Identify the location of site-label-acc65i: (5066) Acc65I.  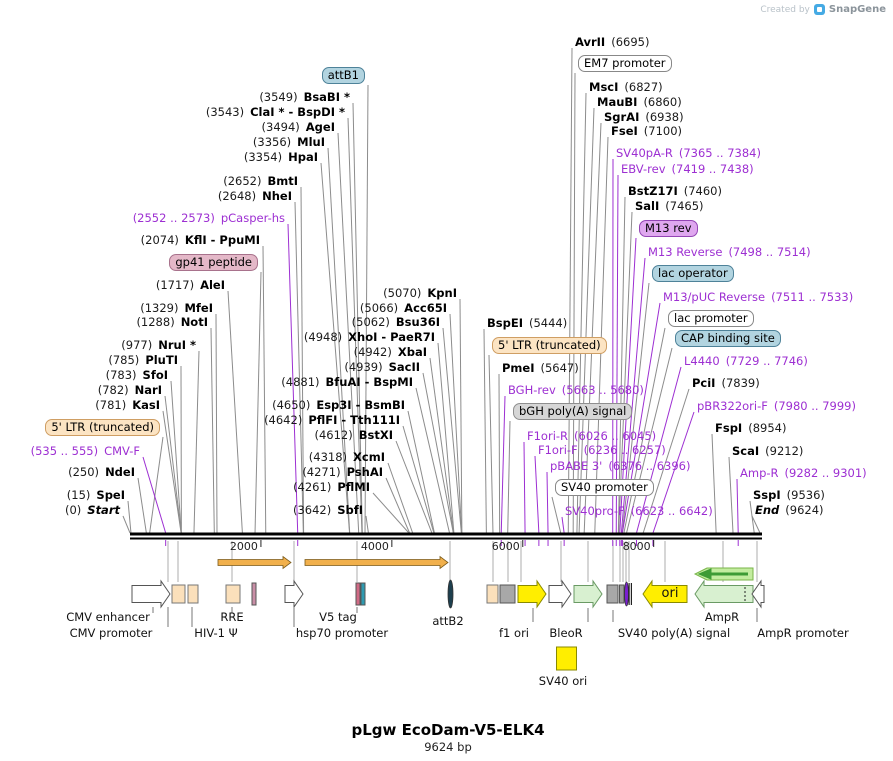
(403, 308).